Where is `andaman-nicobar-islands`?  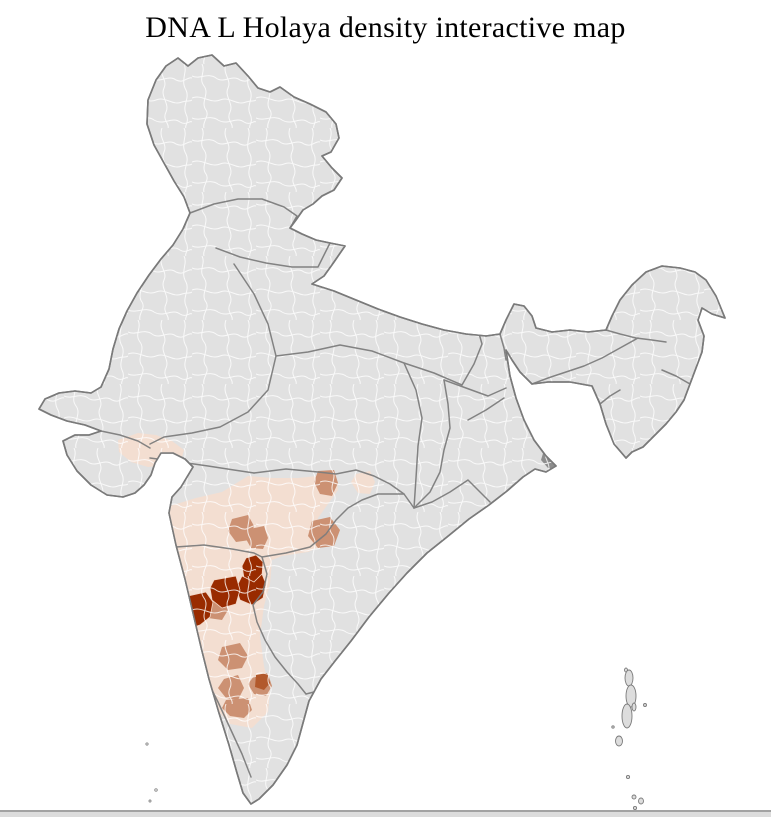
andaman-nicobar-islands is located at coordinates (629, 739).